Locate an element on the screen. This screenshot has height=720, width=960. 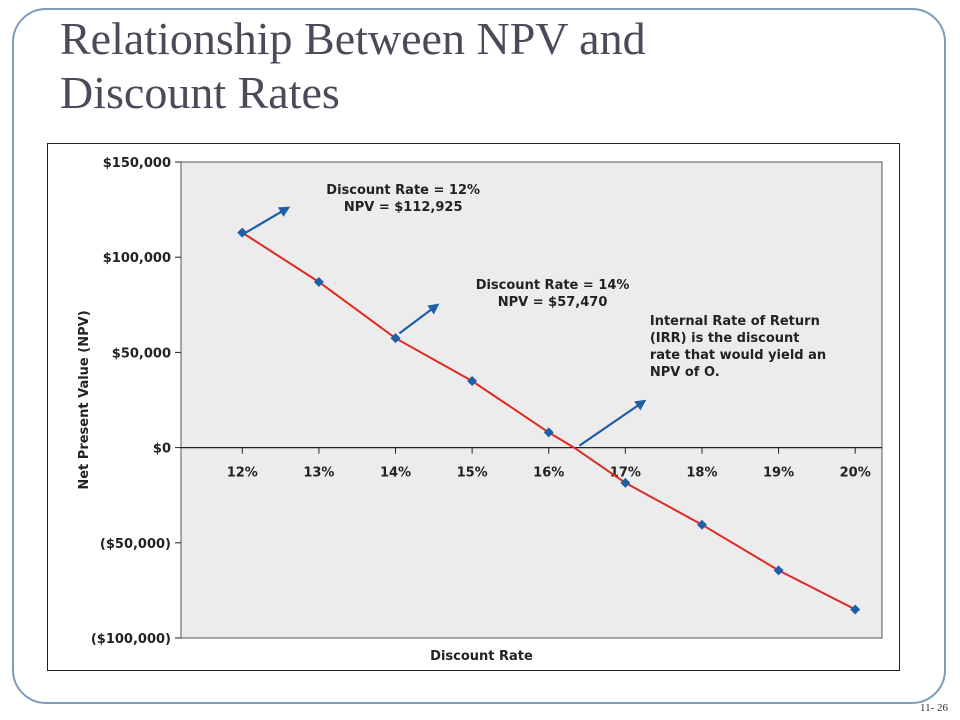
annotation-text: NPV = $57,470 is located at coordinates (553, 302).